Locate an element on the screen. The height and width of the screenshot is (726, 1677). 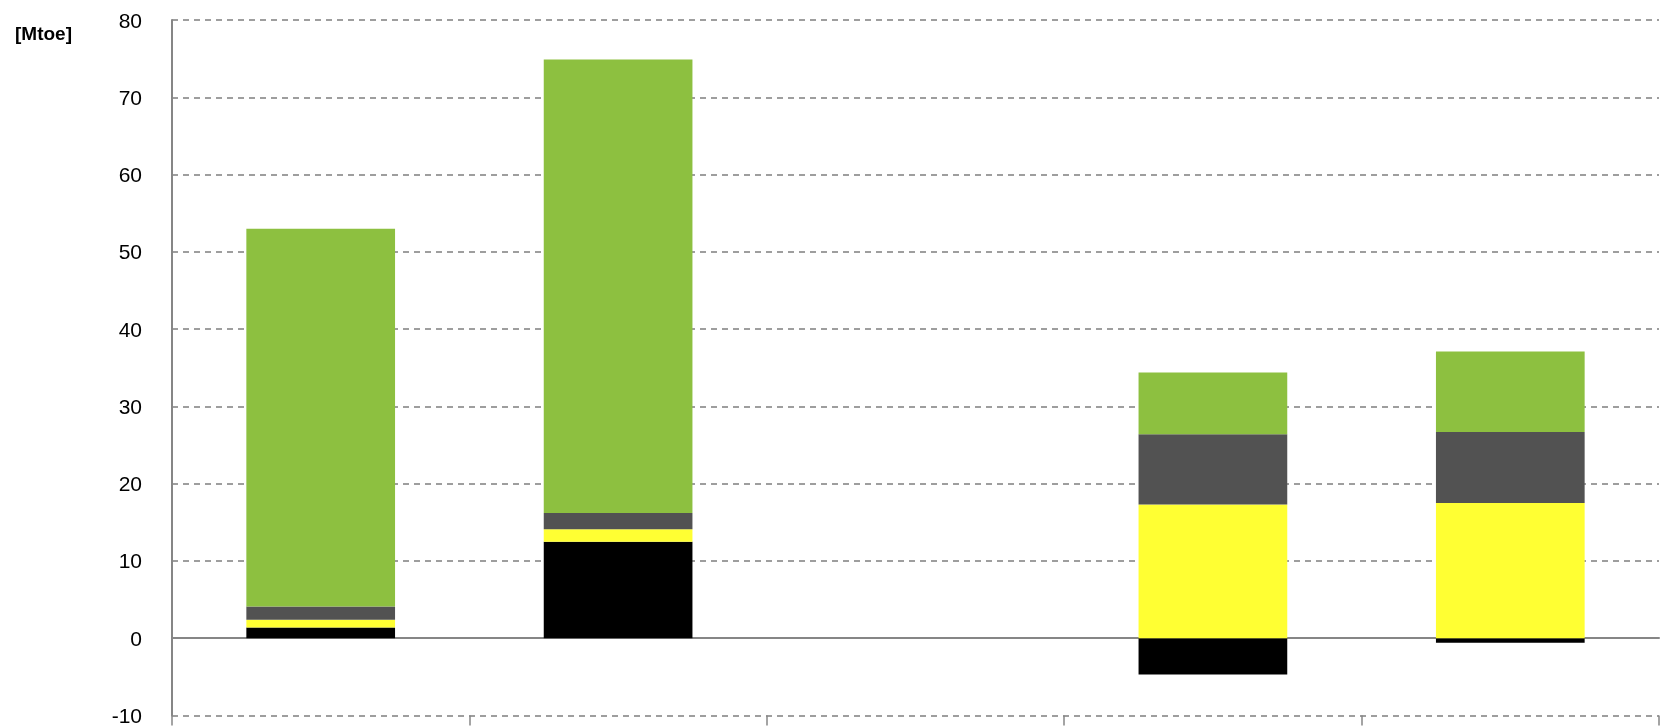
y-tick-label: 70 is located at coordinates (130, 97).